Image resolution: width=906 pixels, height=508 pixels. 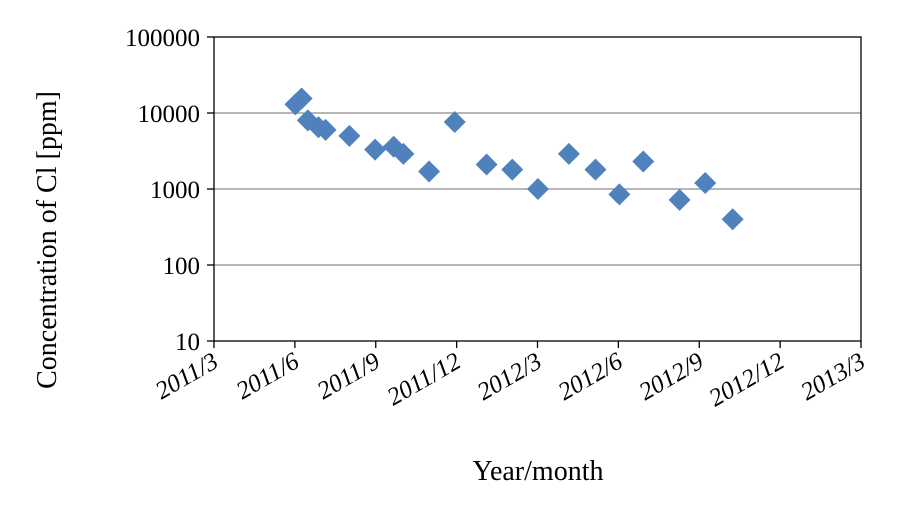 What do you see at coordinates (747, 380) in the screenshot?
I see `x-tick-label: 2012/12` at bounding box center [747, 380].